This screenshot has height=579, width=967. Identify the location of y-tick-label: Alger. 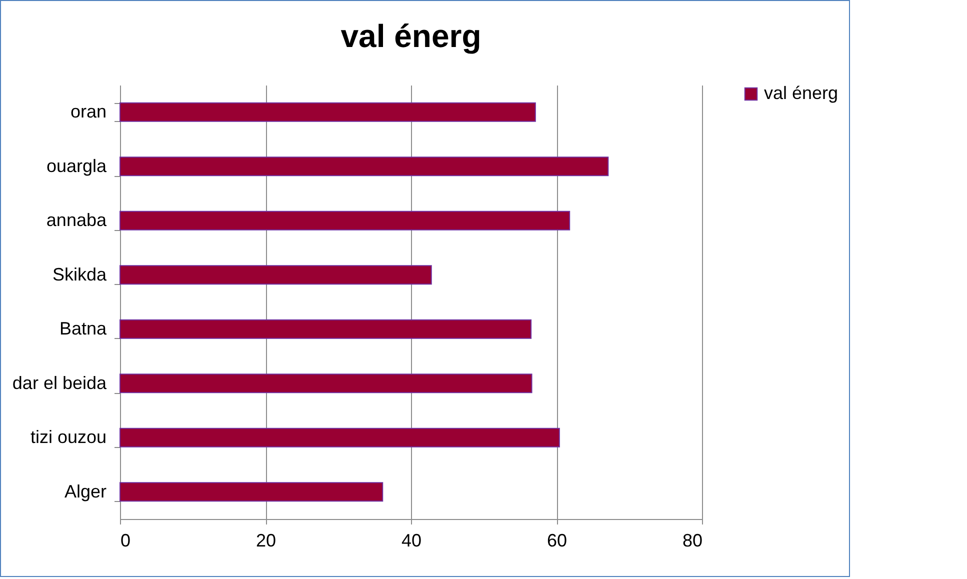
(85, 491).